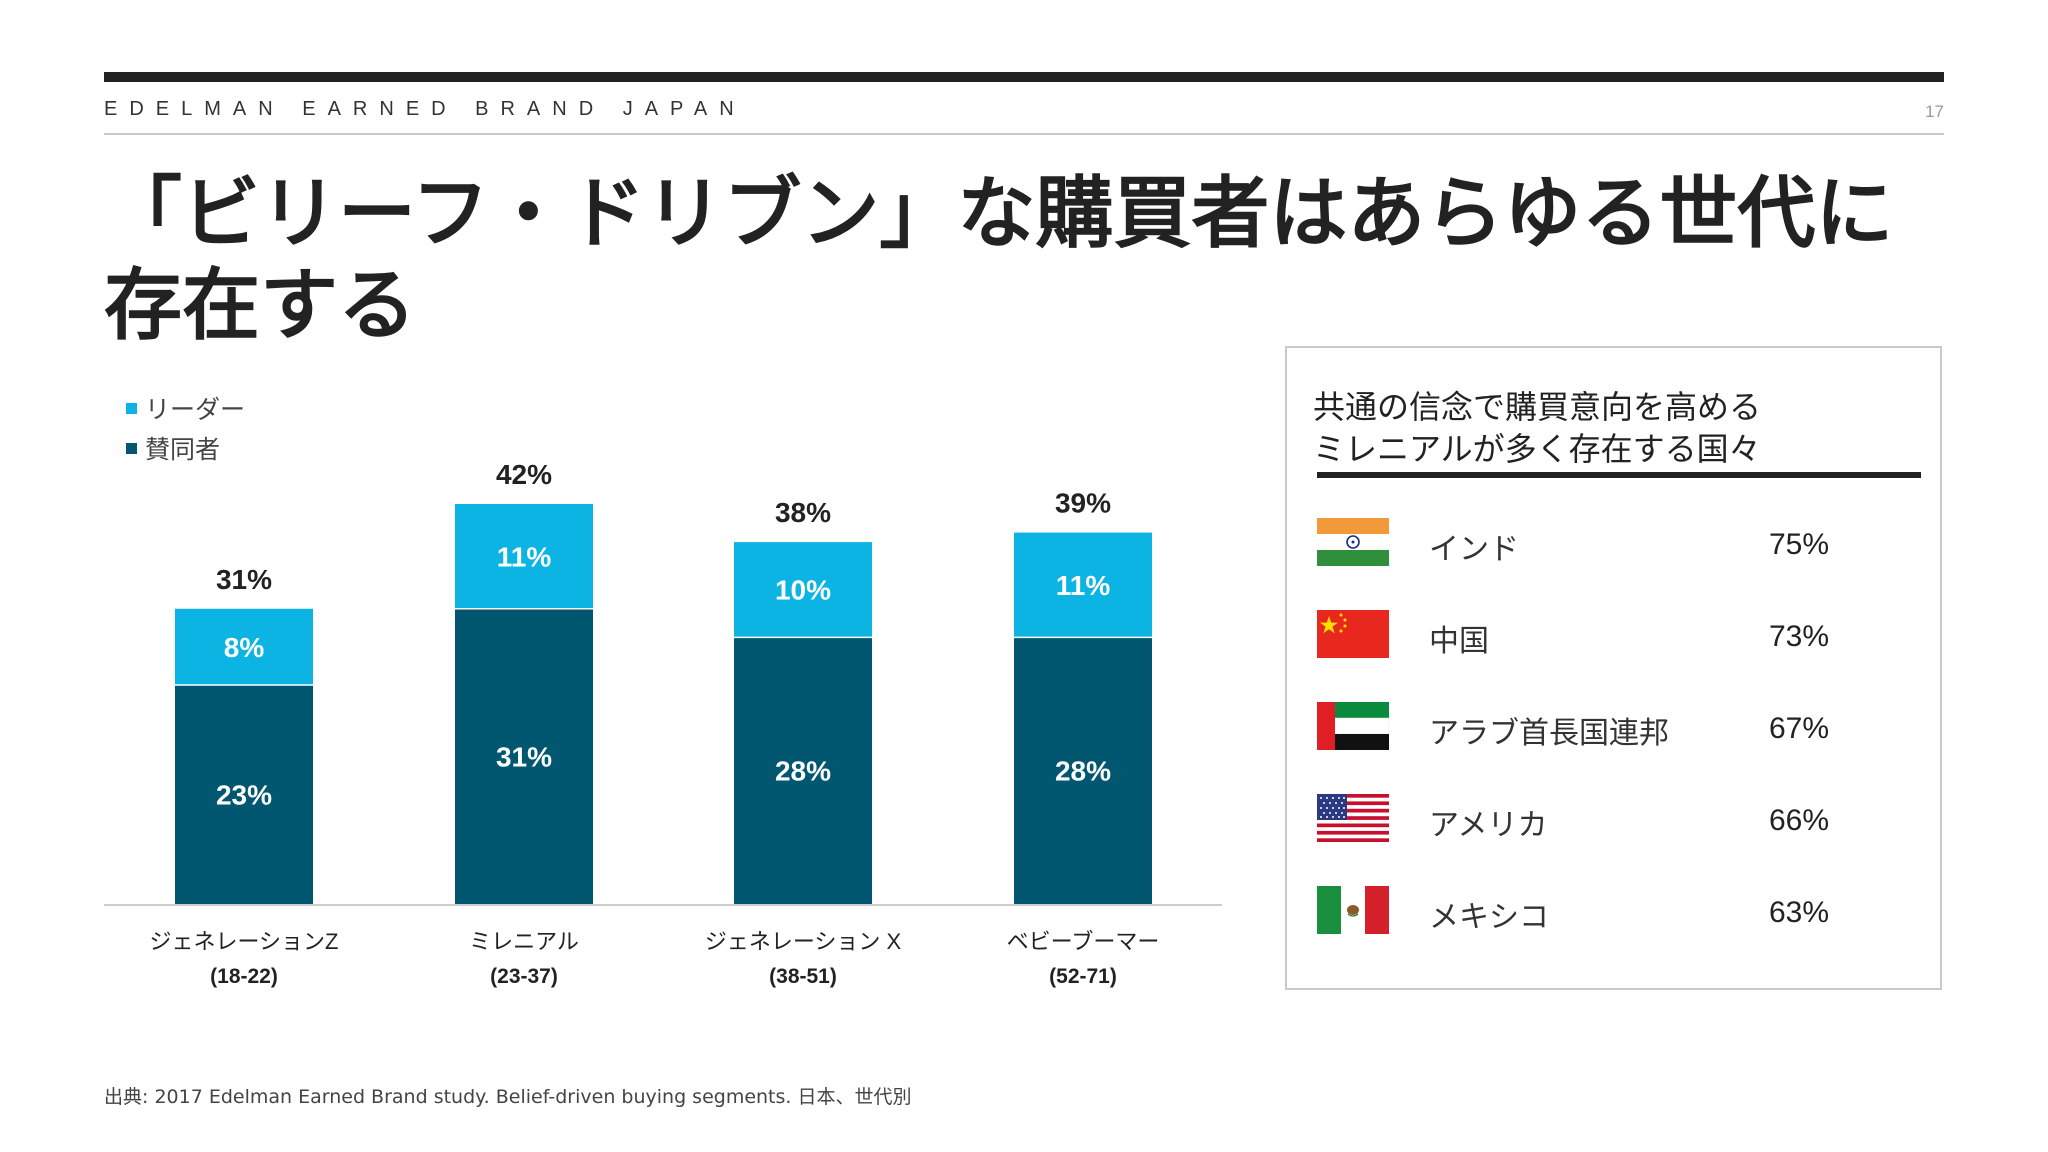 This screenshot has width=2048, height=1152. I want to click on total-label: 39%, so click(1083, 503).